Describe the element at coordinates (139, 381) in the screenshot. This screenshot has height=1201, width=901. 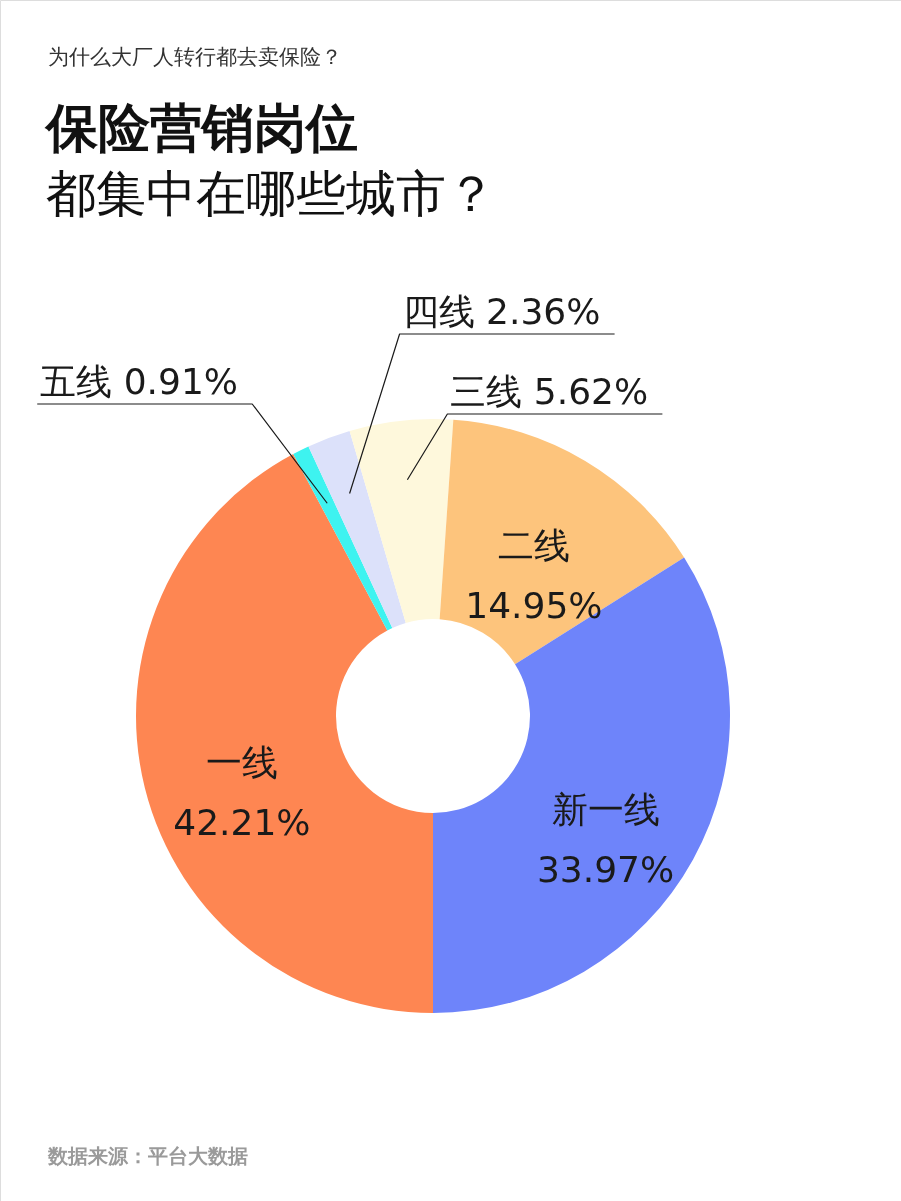
I see `slice-label: 五线 0.91%` at that location.